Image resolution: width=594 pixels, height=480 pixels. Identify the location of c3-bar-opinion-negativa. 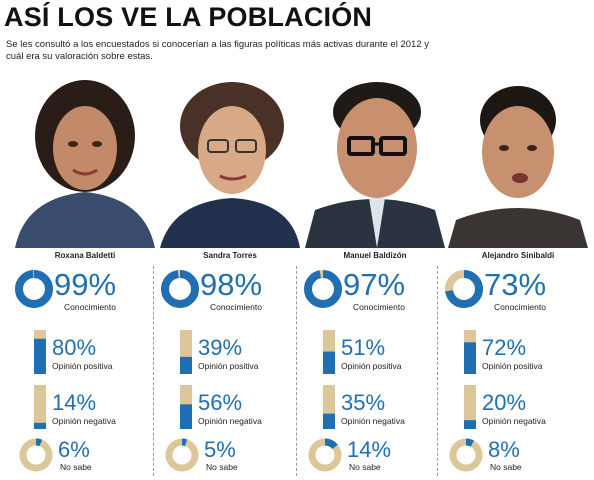
(329, 421).